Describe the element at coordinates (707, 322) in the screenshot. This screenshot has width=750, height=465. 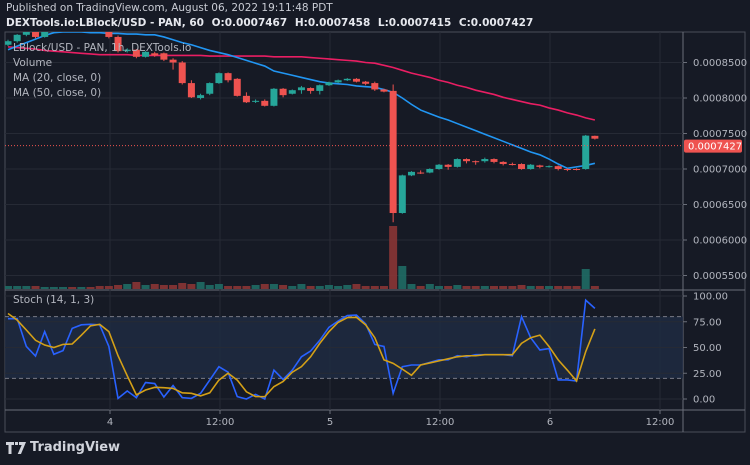
I see `stoch-tick-label: 75.00` at that location.